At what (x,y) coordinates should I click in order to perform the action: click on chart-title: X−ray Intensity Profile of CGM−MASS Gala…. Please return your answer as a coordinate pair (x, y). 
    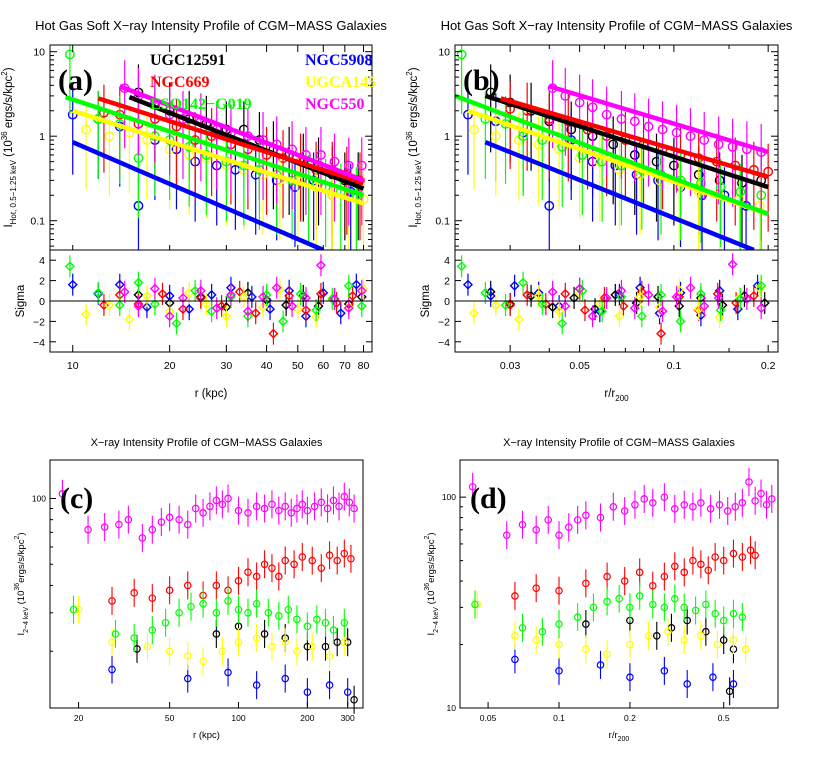
    Looking at the image, I should click on (207, 443).